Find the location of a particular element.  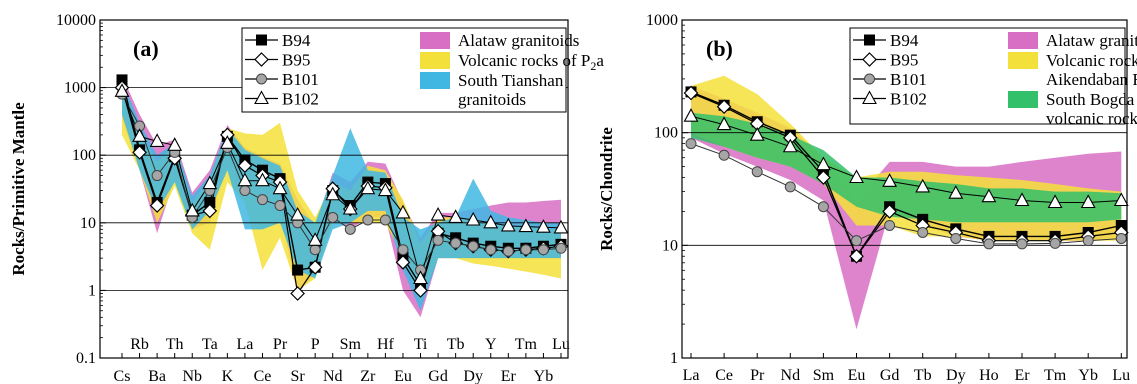

xtick-label-nd: Nd is located at coordinates (333, 376).